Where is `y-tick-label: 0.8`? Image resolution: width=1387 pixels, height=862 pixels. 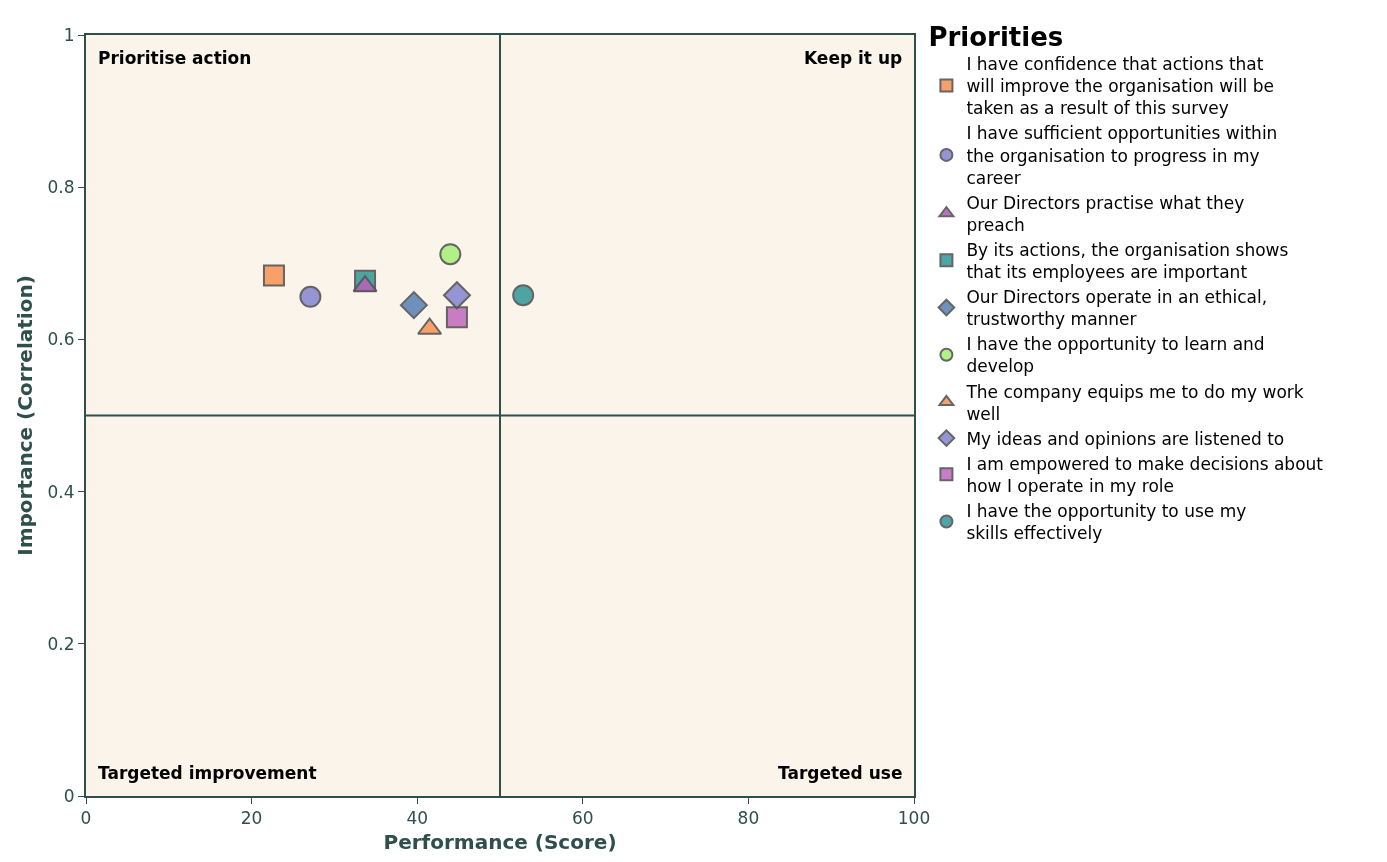 y-tick-label: 0.8 is located at coordinates (61, 187).